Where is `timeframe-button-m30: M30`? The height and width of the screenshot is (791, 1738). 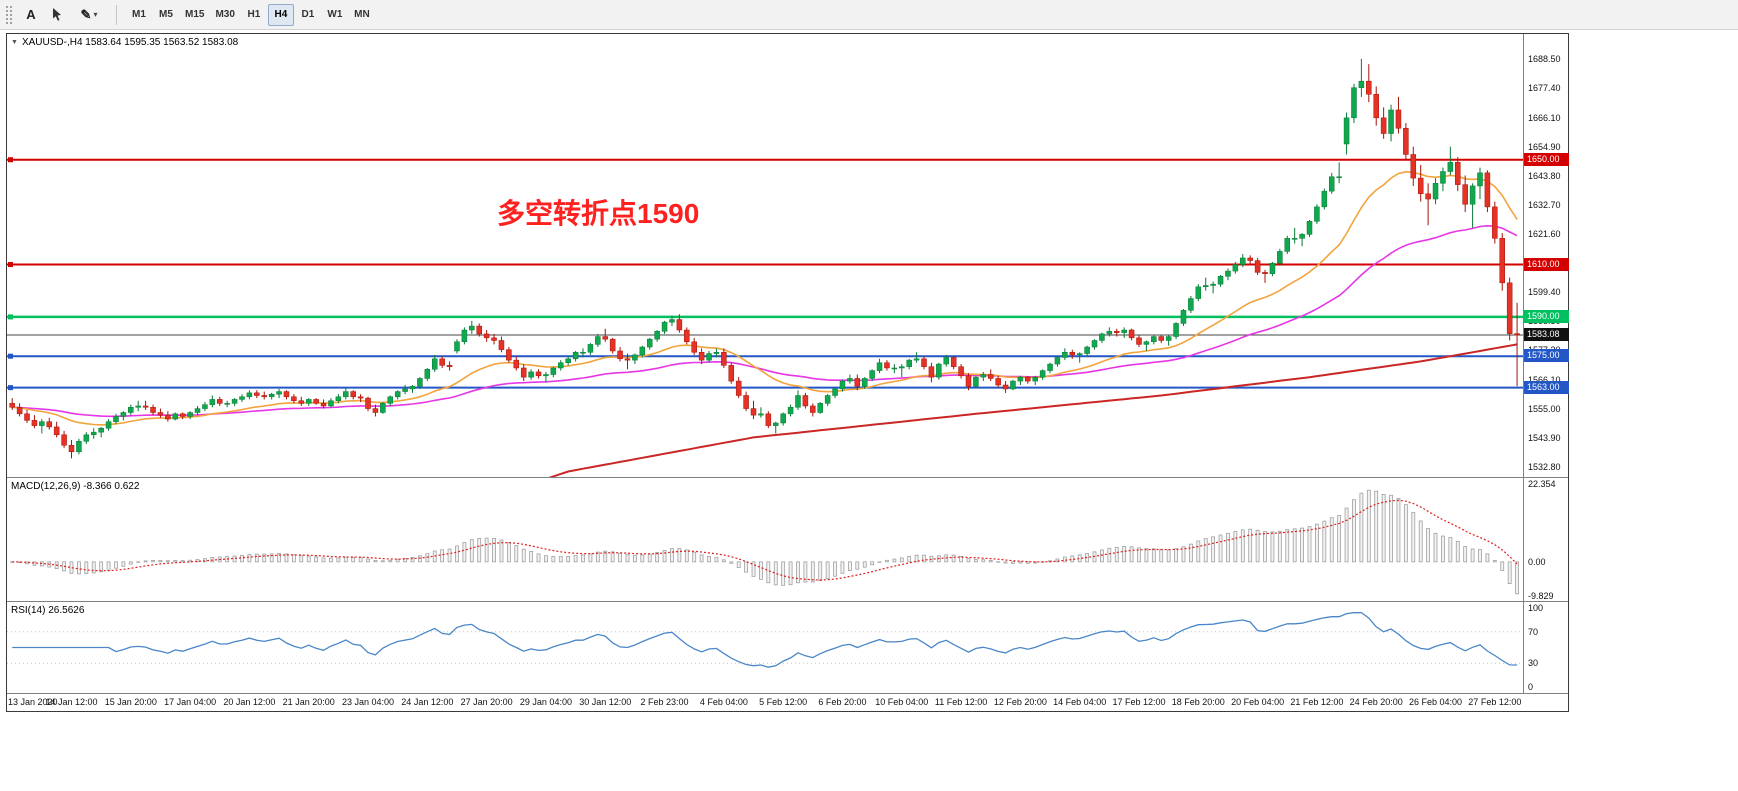
timeframe-button-m30: M30 is located at coordinates (224, 15).